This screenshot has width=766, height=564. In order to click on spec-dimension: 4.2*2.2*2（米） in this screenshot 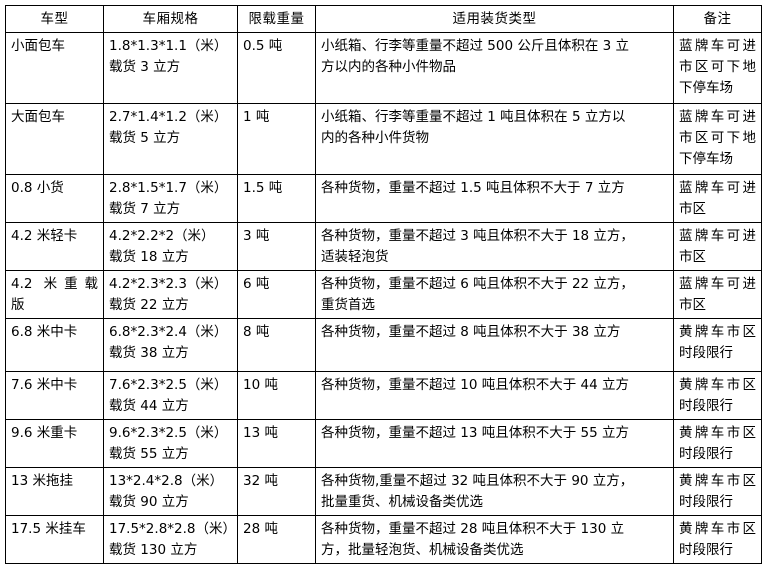, I will do `click(162, 236)`.